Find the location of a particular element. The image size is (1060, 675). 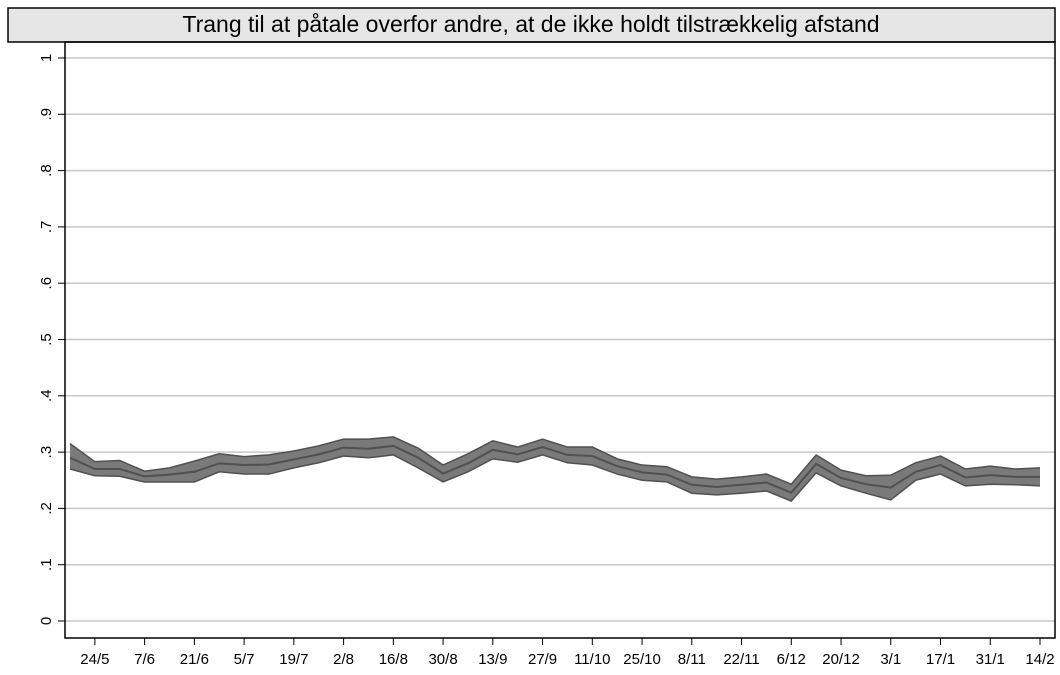

x-tick-label: 17/1 is located at coordinates (940, 659).